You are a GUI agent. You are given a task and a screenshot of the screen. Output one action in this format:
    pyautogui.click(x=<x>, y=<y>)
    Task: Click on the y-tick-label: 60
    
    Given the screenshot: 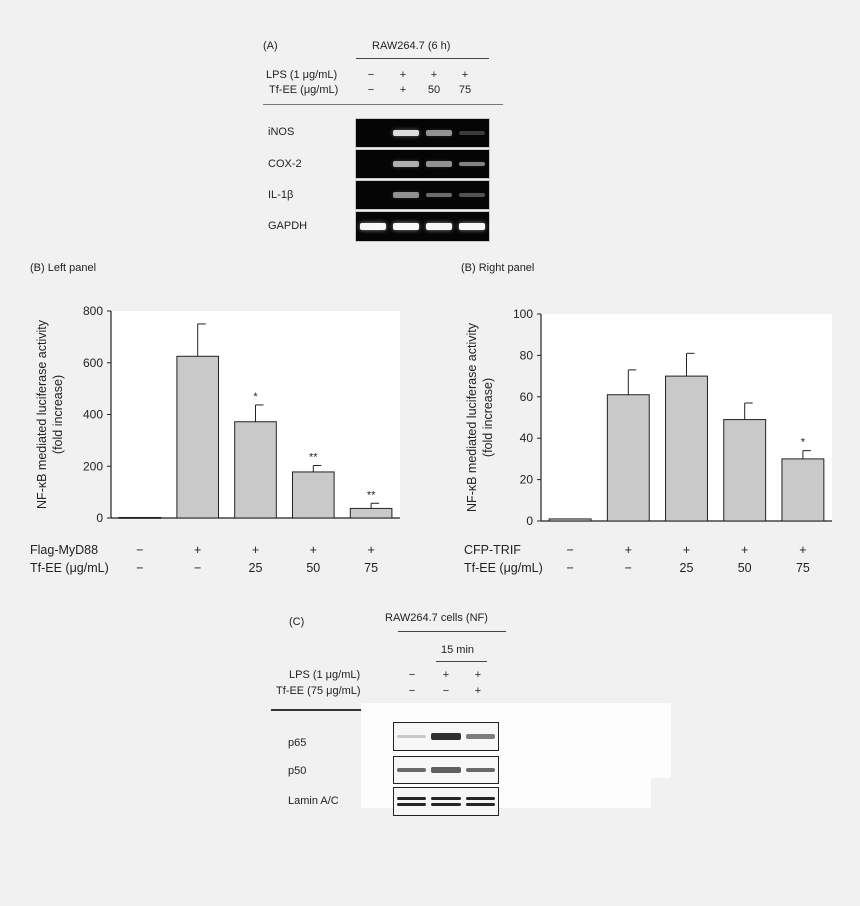 What is the action you would take?
    pyautogui.click(x=527, y=397)
    